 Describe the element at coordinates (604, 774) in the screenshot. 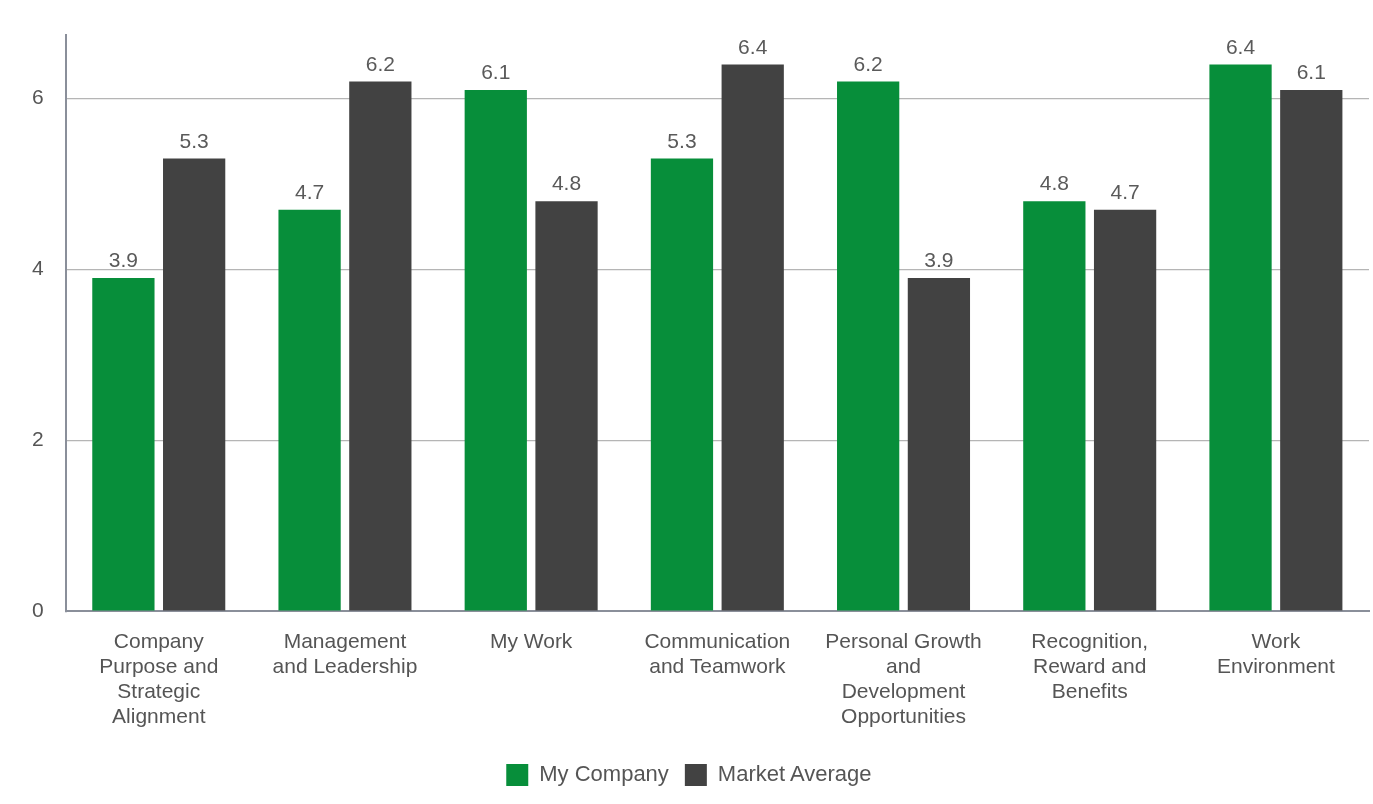

I see `legend-label: My Company` at that location.